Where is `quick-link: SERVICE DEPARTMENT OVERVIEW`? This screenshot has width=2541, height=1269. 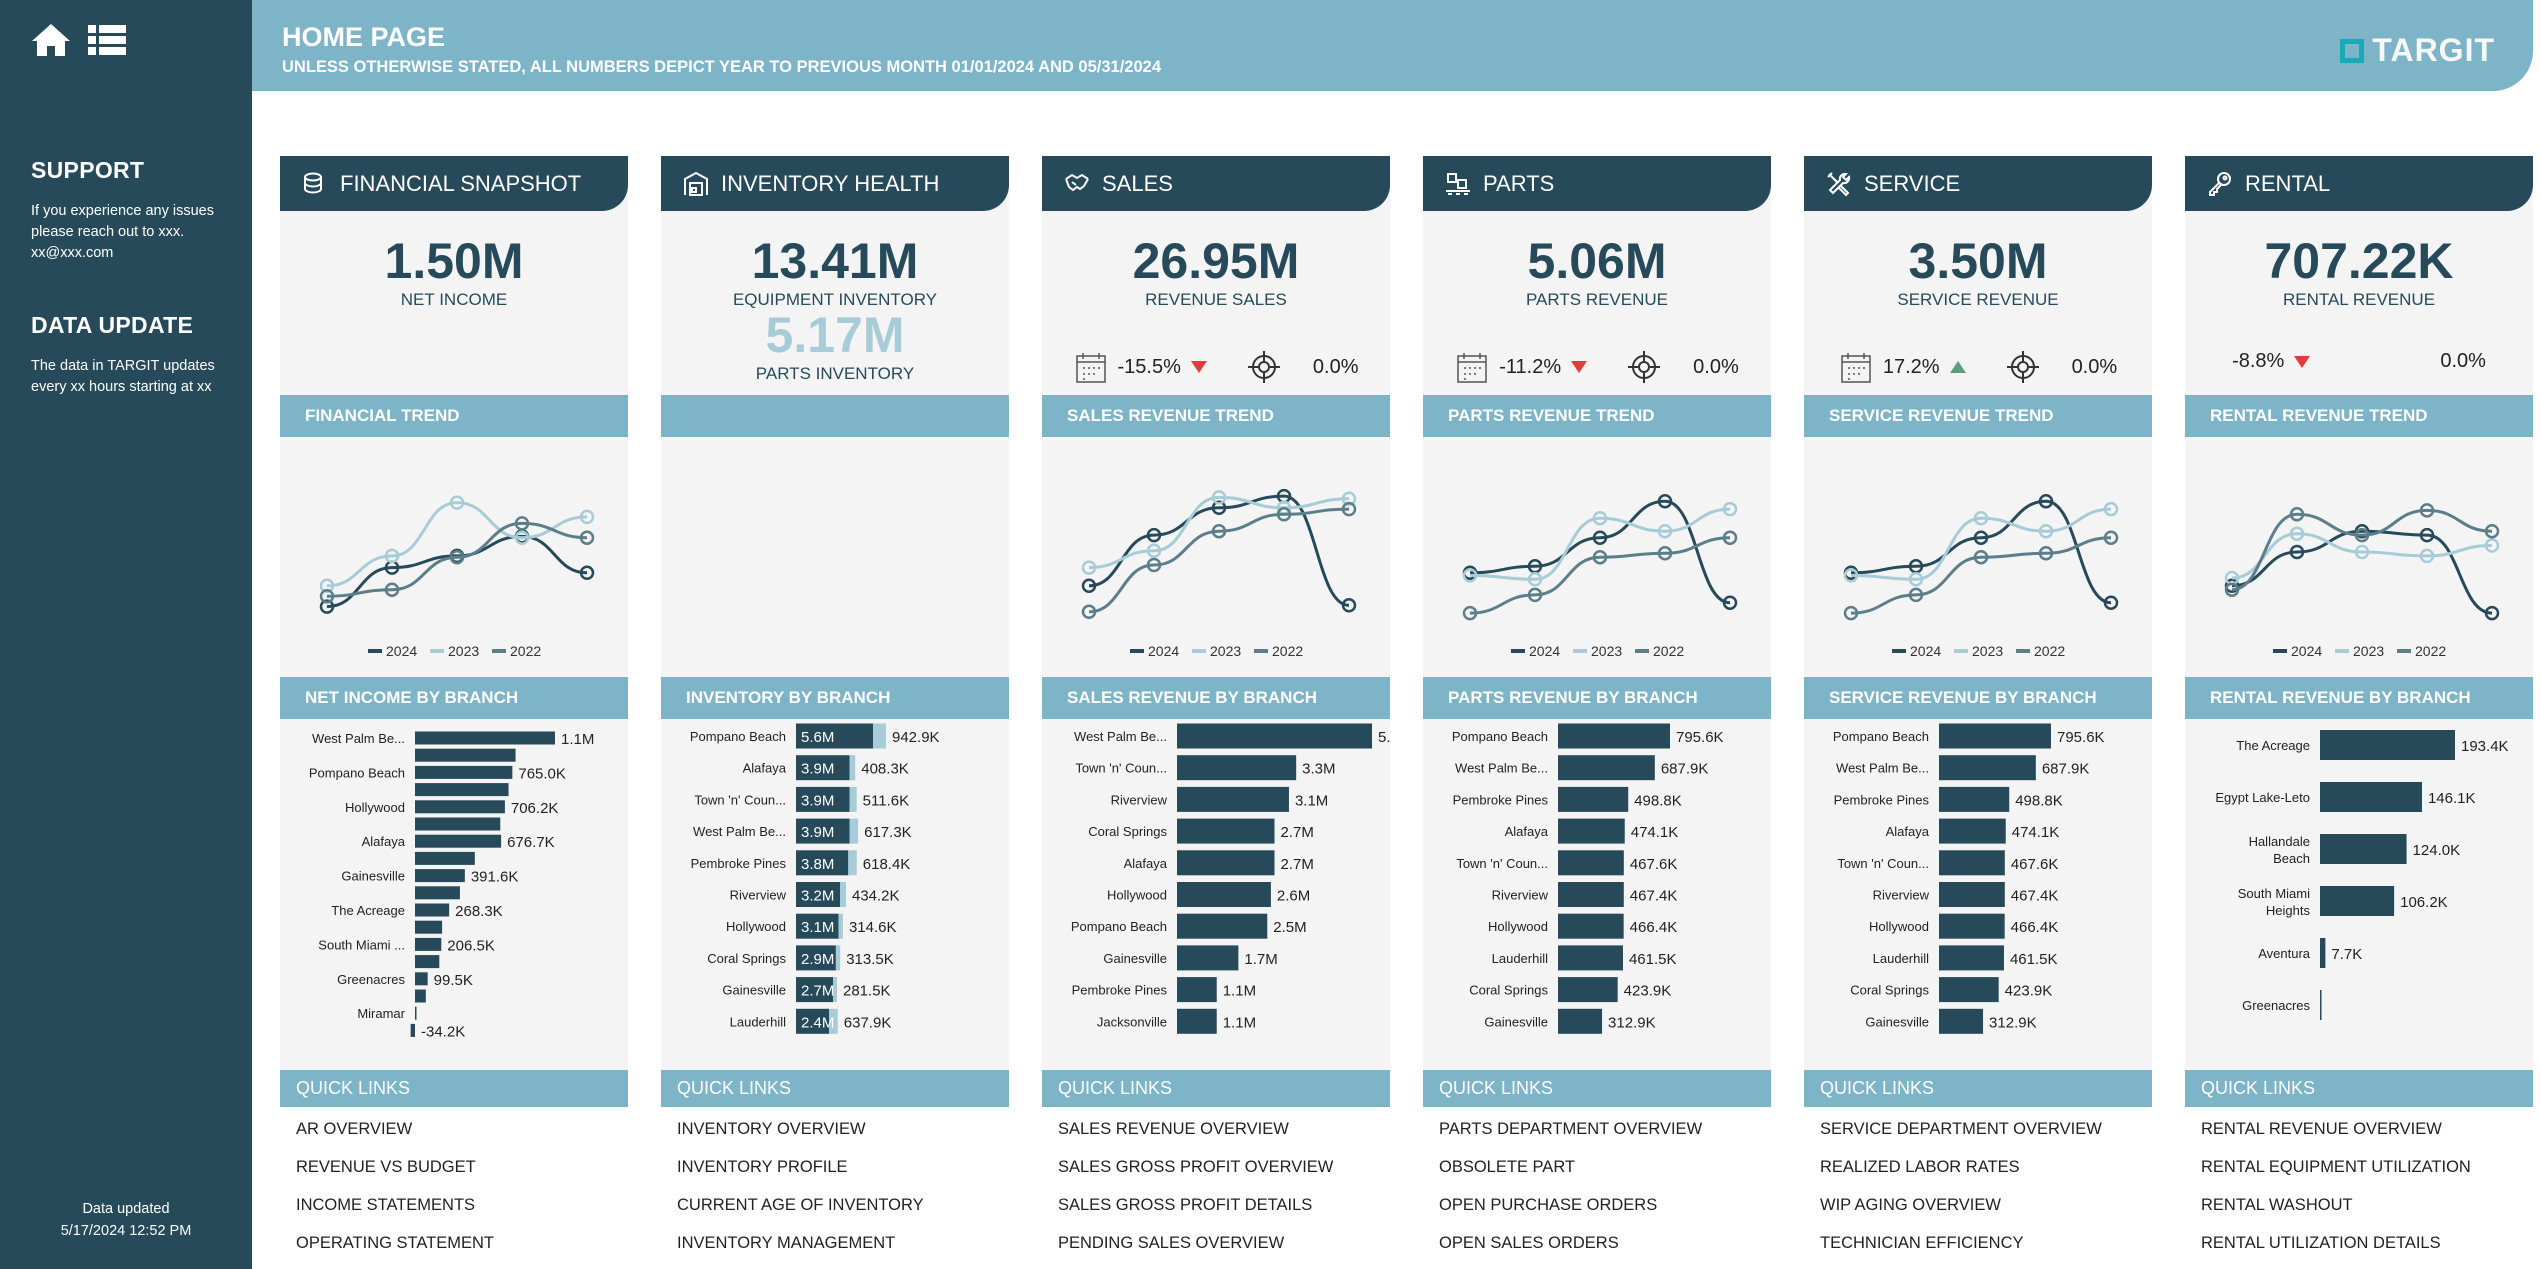
quick-link: SERVICE DEPARTMENT OVERVIEW is located at coordinates (1961, 1129).